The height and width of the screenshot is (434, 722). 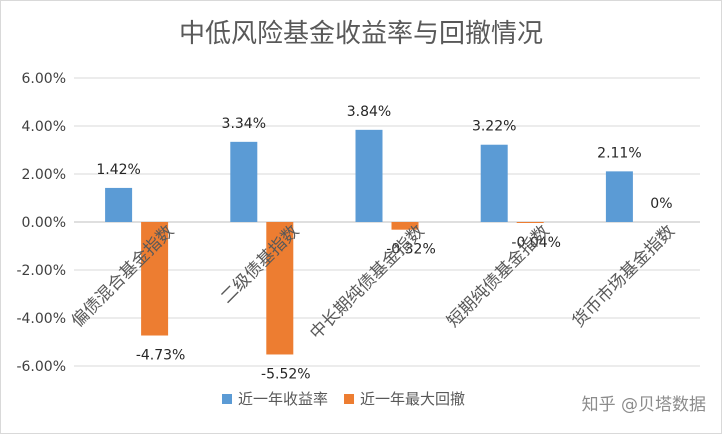 I want to click on y-axis-ticks: 6.00% 4.00% 2.00% 0.00% -2.00% -4.00% -6.00%, so click(x=41, y=223).